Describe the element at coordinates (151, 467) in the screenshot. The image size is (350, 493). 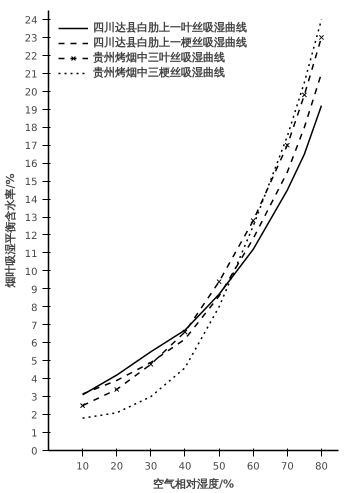
I see `x-tick-label: 30` at that location.